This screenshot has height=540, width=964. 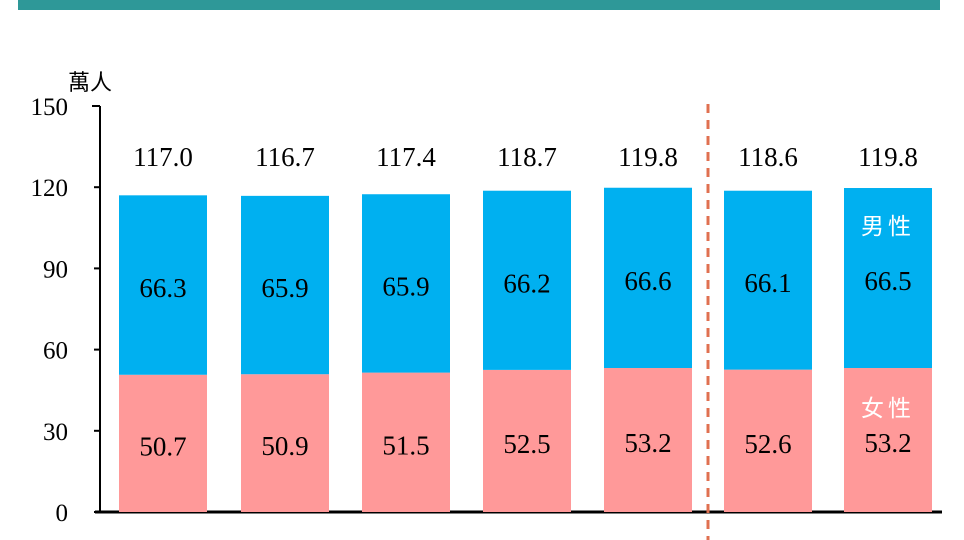 I want to click on data-label-total: 117.0, so click(x=163, y=157).